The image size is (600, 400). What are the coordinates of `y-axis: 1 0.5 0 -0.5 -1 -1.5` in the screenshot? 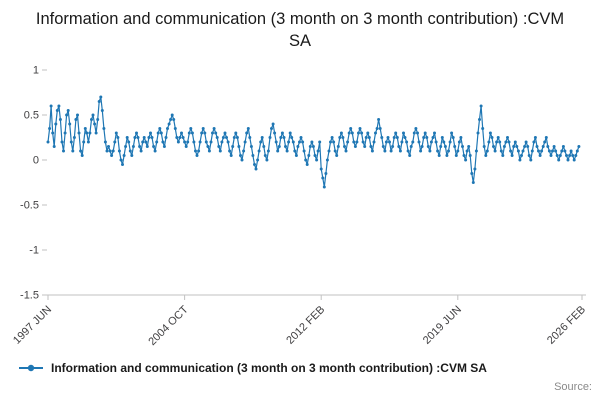 It's located at (33, 183).